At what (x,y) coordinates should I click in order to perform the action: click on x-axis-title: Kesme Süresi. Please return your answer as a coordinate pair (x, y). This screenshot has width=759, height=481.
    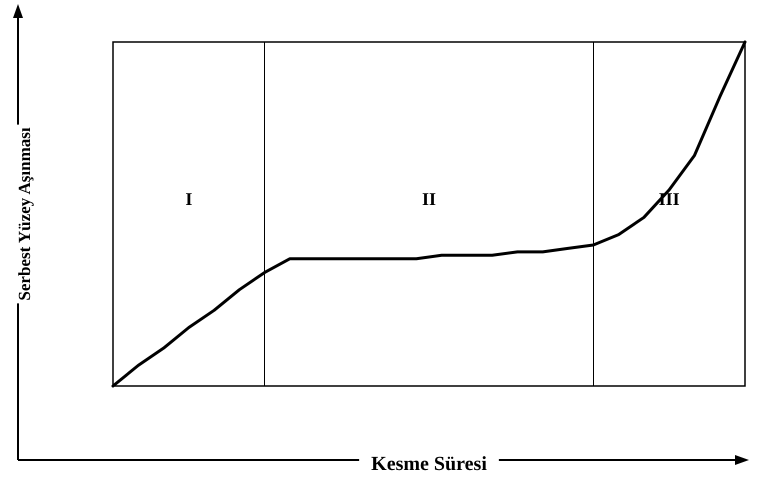
    Looking at the image, I should click on (429, 464).